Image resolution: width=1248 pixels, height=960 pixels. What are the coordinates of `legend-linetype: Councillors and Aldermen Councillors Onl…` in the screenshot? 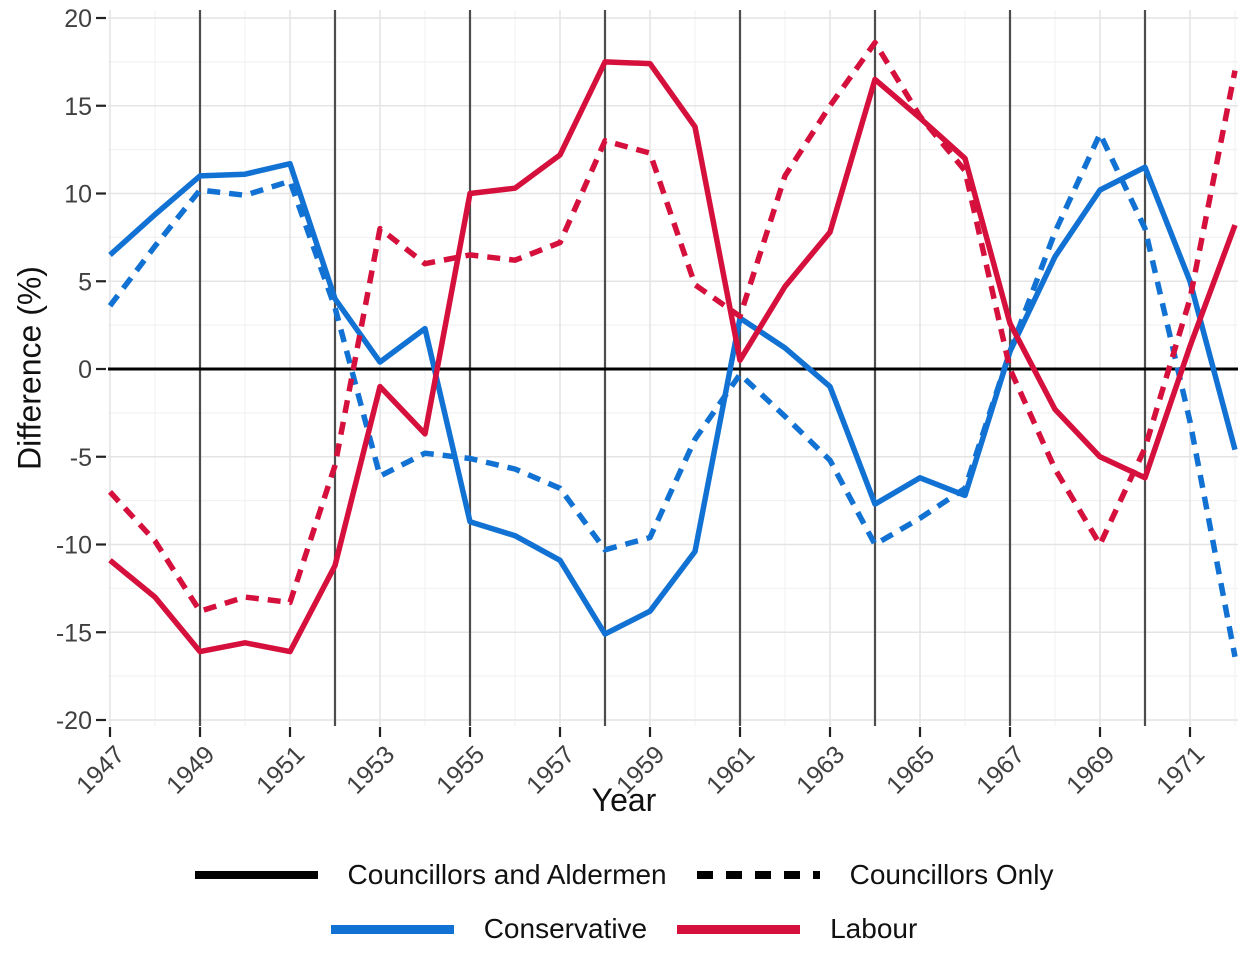 It's located at (624, 875).